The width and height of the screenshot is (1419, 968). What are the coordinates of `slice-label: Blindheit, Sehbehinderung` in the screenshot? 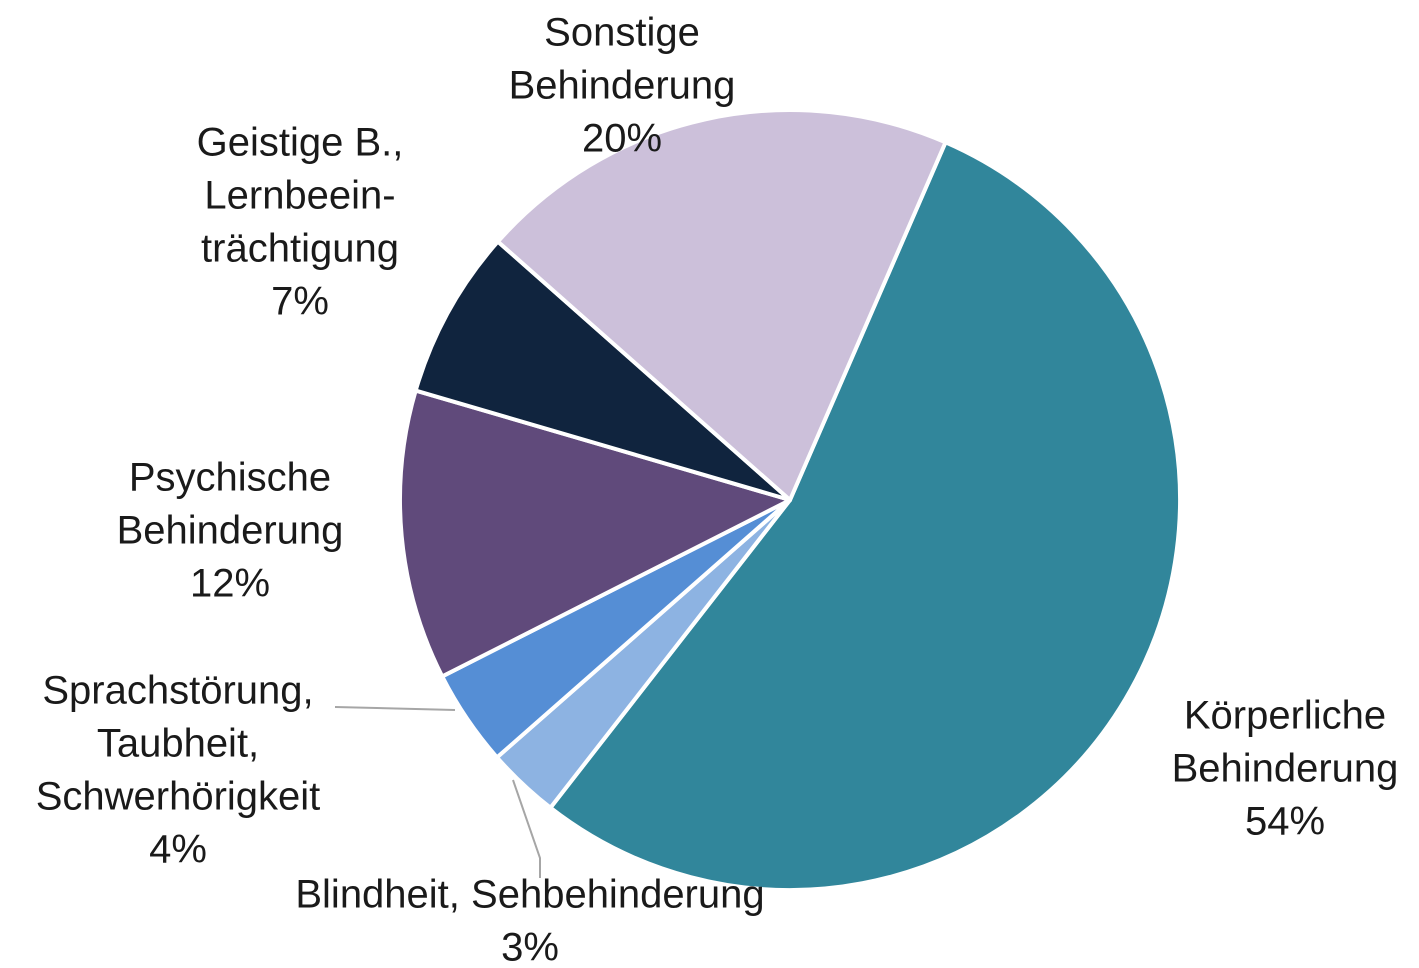 It's located at (529, 895).